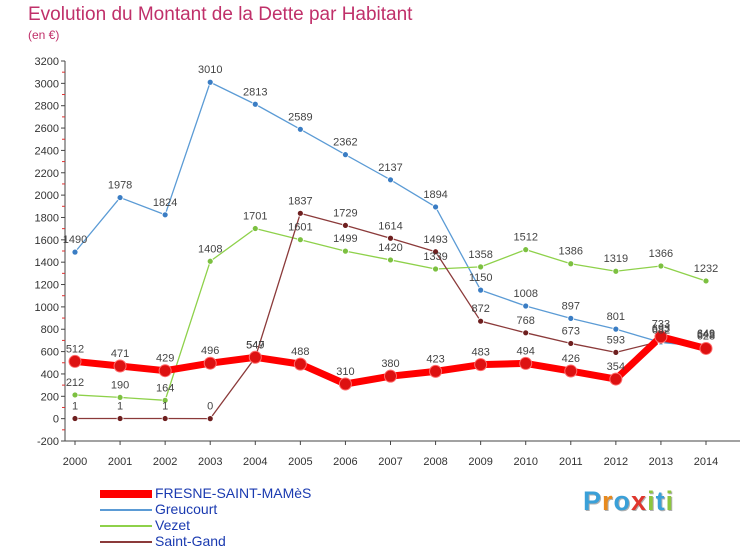 This screenshot has height=550, width=750. Describe the element at coordinates (126, 542) in the screenshot. I see `legend-swatch-saint-gand` at that location.